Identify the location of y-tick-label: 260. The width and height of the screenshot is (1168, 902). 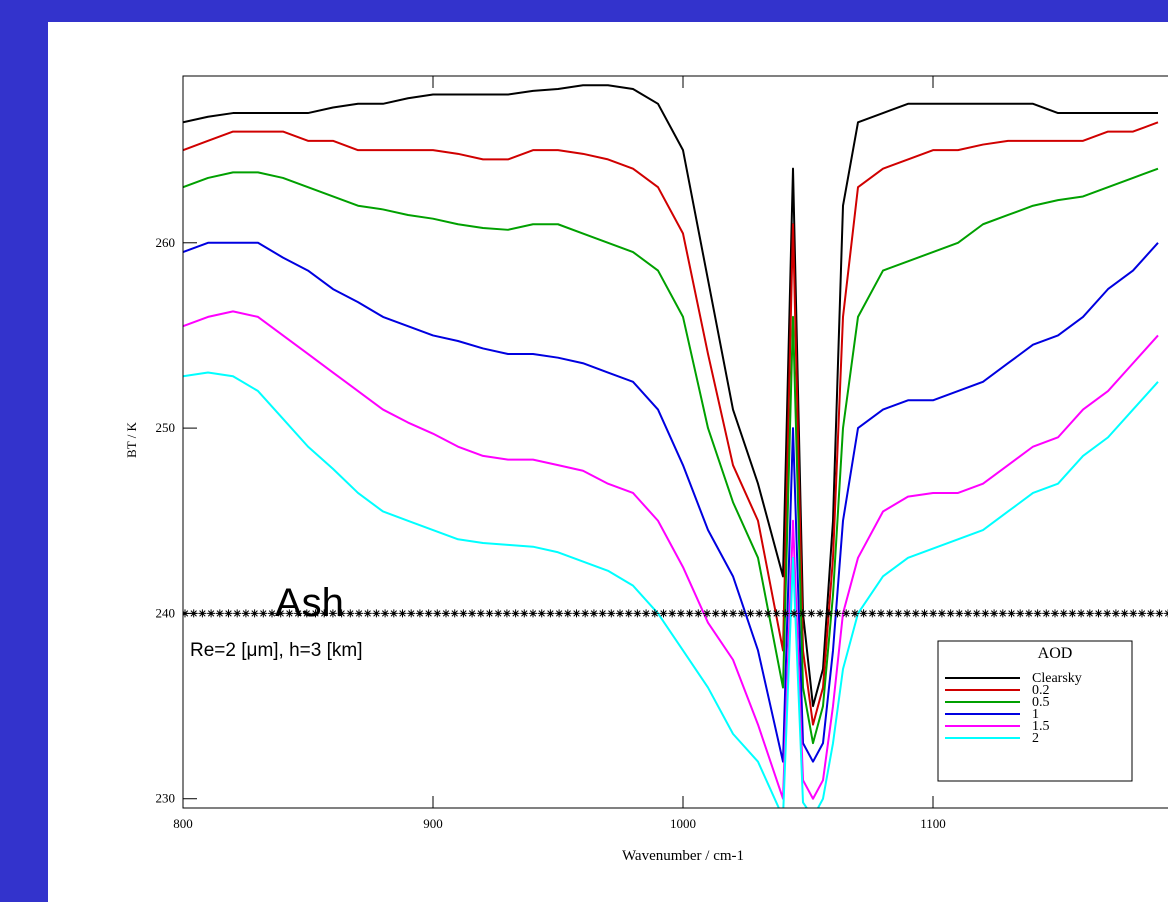
(166, 242).